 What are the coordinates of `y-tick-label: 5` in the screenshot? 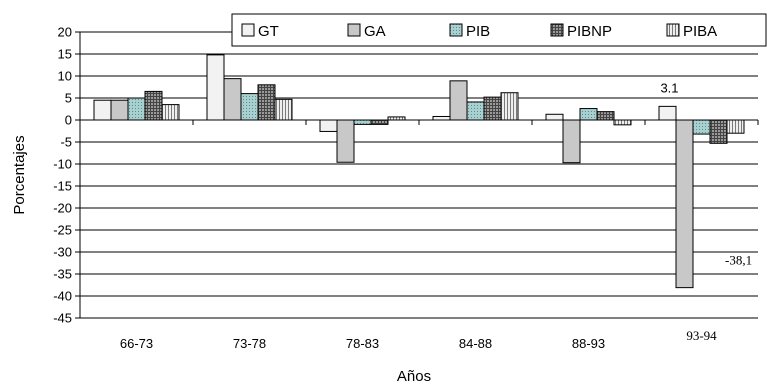 It's located at (68, 98).